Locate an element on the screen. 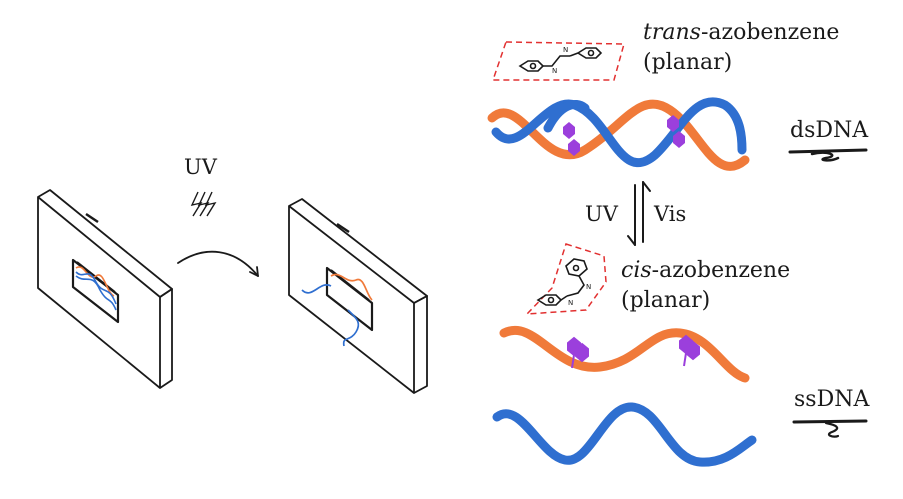 Image resolution: width=903 pixels, height=499 pixels. cis-azobenzene-label: cis-azobenzene is located at coordinates (705, 270).